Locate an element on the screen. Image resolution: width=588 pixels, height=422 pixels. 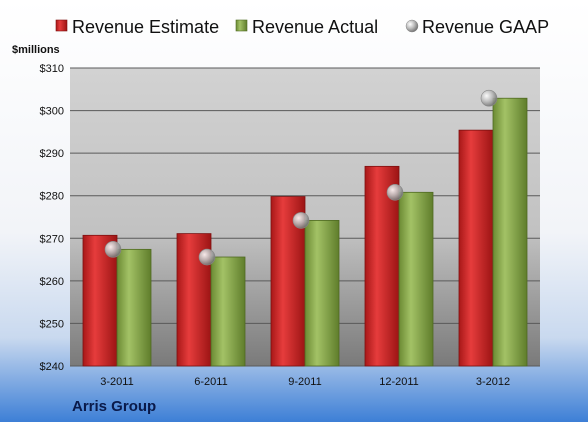
legend-label: Revenue Estimate is located at coordinates (145, 27).